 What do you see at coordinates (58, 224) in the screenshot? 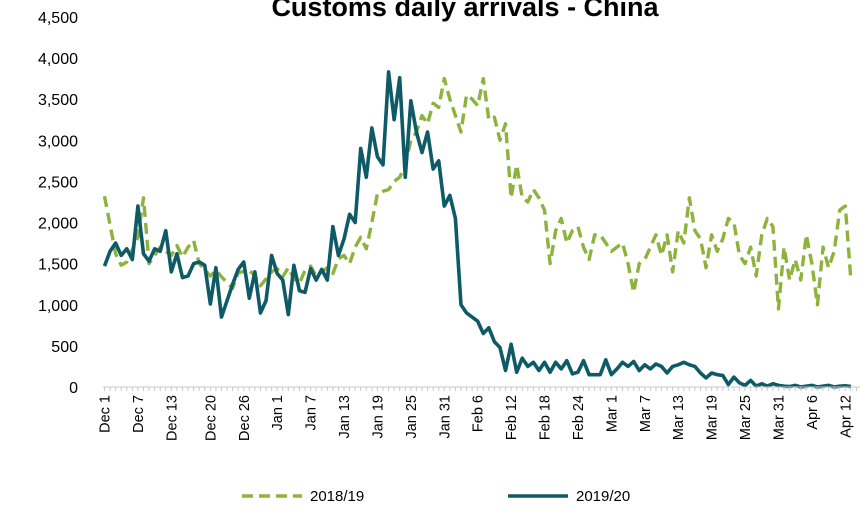
I see `y-tick-label: 2,000` at bounding box center [58, 224].